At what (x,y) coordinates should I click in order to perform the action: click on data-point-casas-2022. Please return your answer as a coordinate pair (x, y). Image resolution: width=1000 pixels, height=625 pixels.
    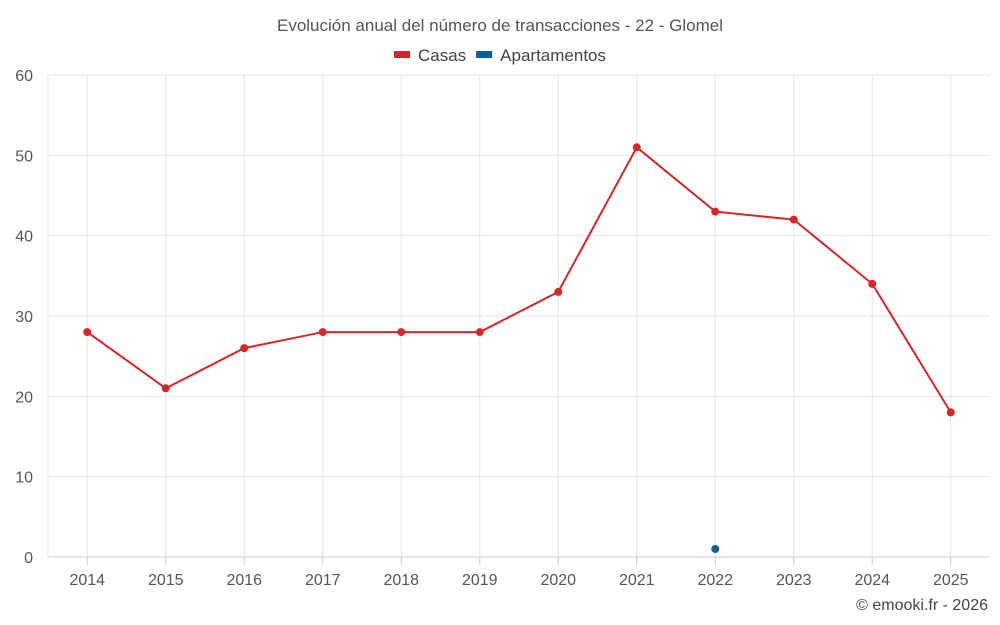
    Looking at the image, I should click on (715, 211).